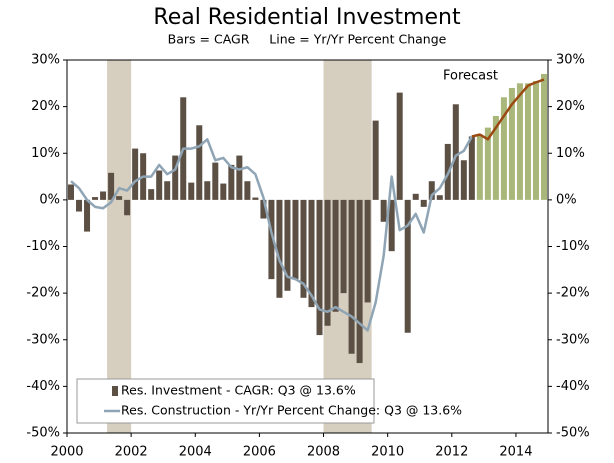 The image size is (614, 463). I want to click on y-tick-label: 0%, so click(49, 199).